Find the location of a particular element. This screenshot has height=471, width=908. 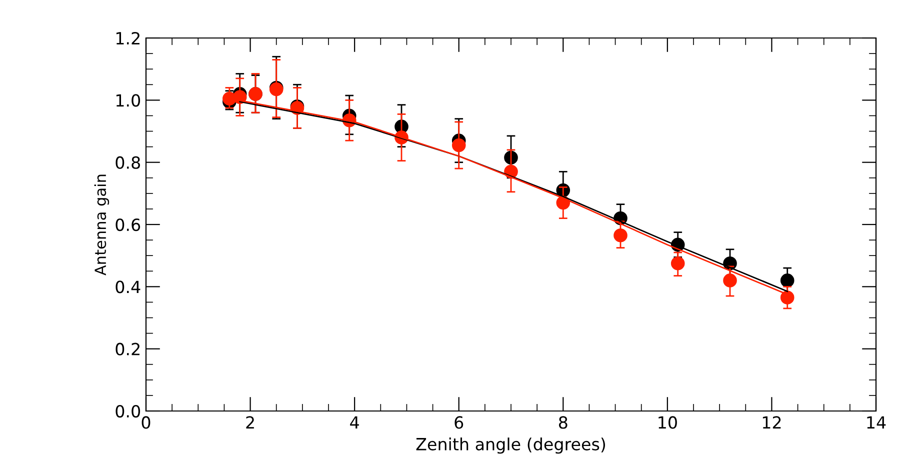

y-tick-label: 1.0 is located at coordinates (128, 100).